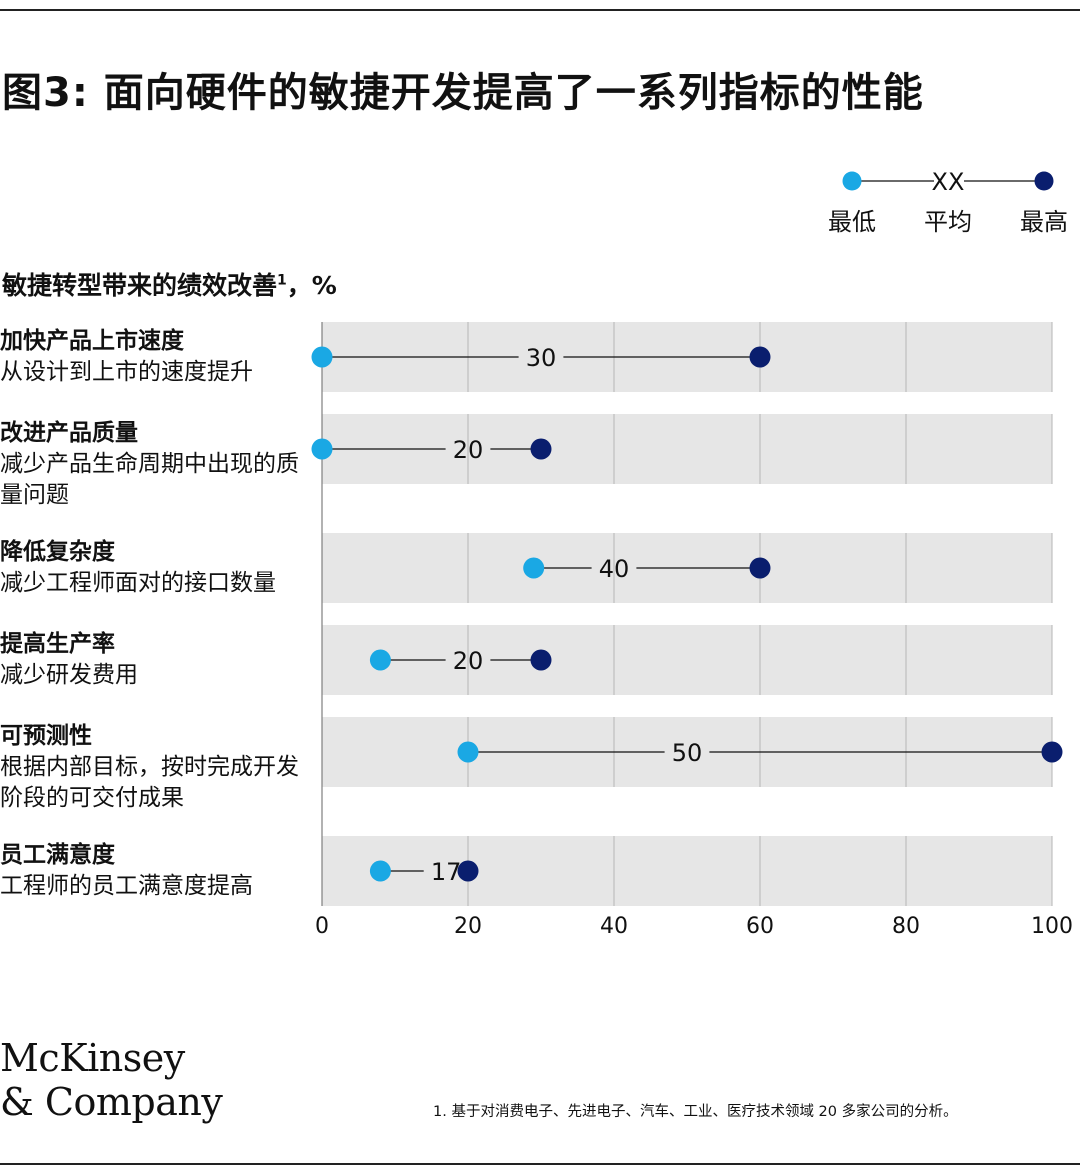 The height and width of the screenshot is (1174, 1080). I want to click on legend-low-label: 最低, so click(852, 222).